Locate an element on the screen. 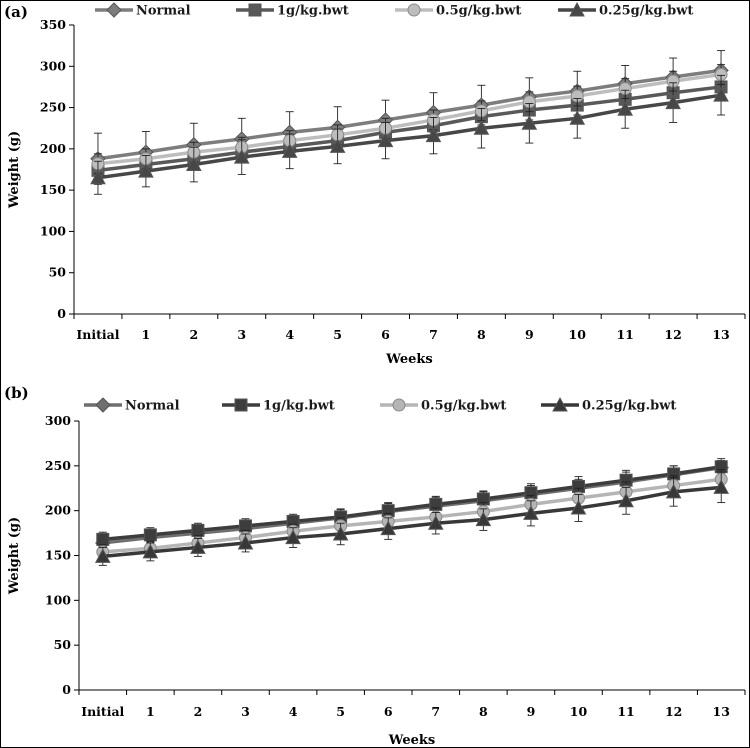  y-tick-label: 350 is located at coordinates (53, 24).